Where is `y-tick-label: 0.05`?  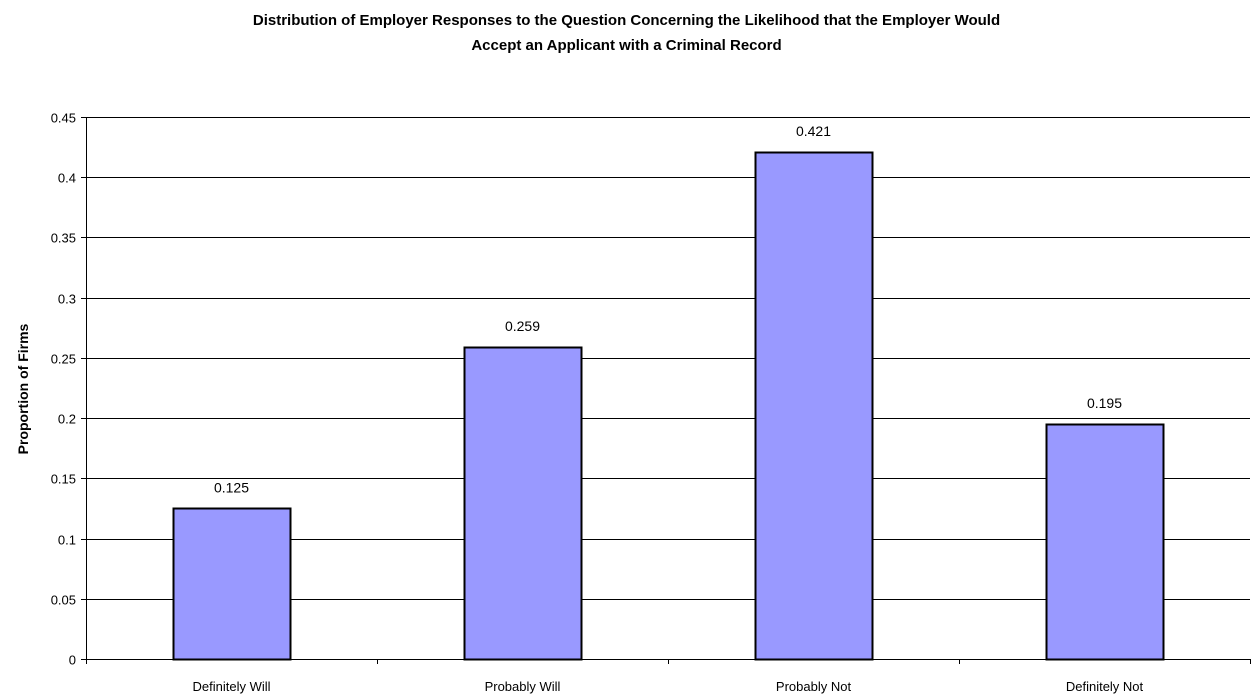 y-tick-label: 0.05 is located at coordinates (63, 600).